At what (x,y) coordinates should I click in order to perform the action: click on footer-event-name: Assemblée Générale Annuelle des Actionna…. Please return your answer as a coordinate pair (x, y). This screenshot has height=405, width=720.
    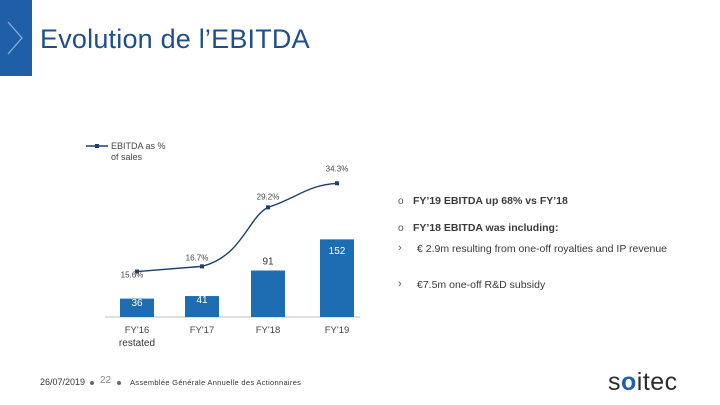
    Looking at the image, I should click on (216, 382).